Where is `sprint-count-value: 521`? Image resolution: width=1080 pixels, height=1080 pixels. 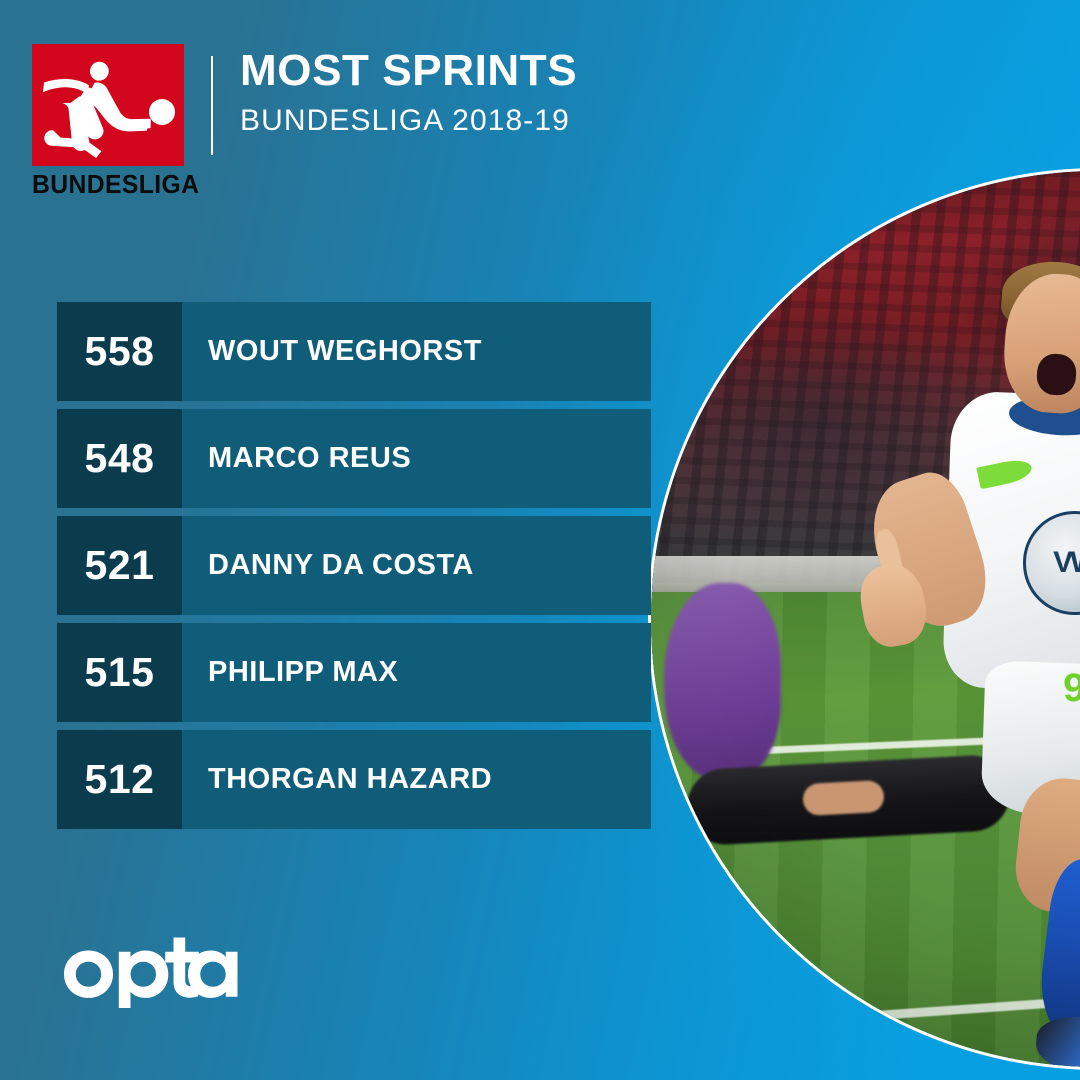 sprint-count-value: 521 is located at coordinates (119, 565).